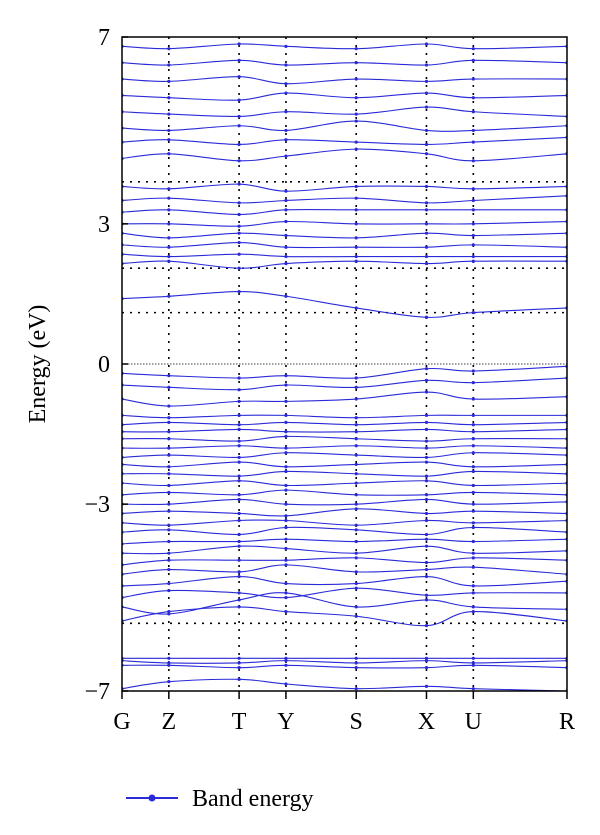  Describe the element at coordinates (567, 722) in the screenshot. I see `x-tick-label-R: R` at that location.